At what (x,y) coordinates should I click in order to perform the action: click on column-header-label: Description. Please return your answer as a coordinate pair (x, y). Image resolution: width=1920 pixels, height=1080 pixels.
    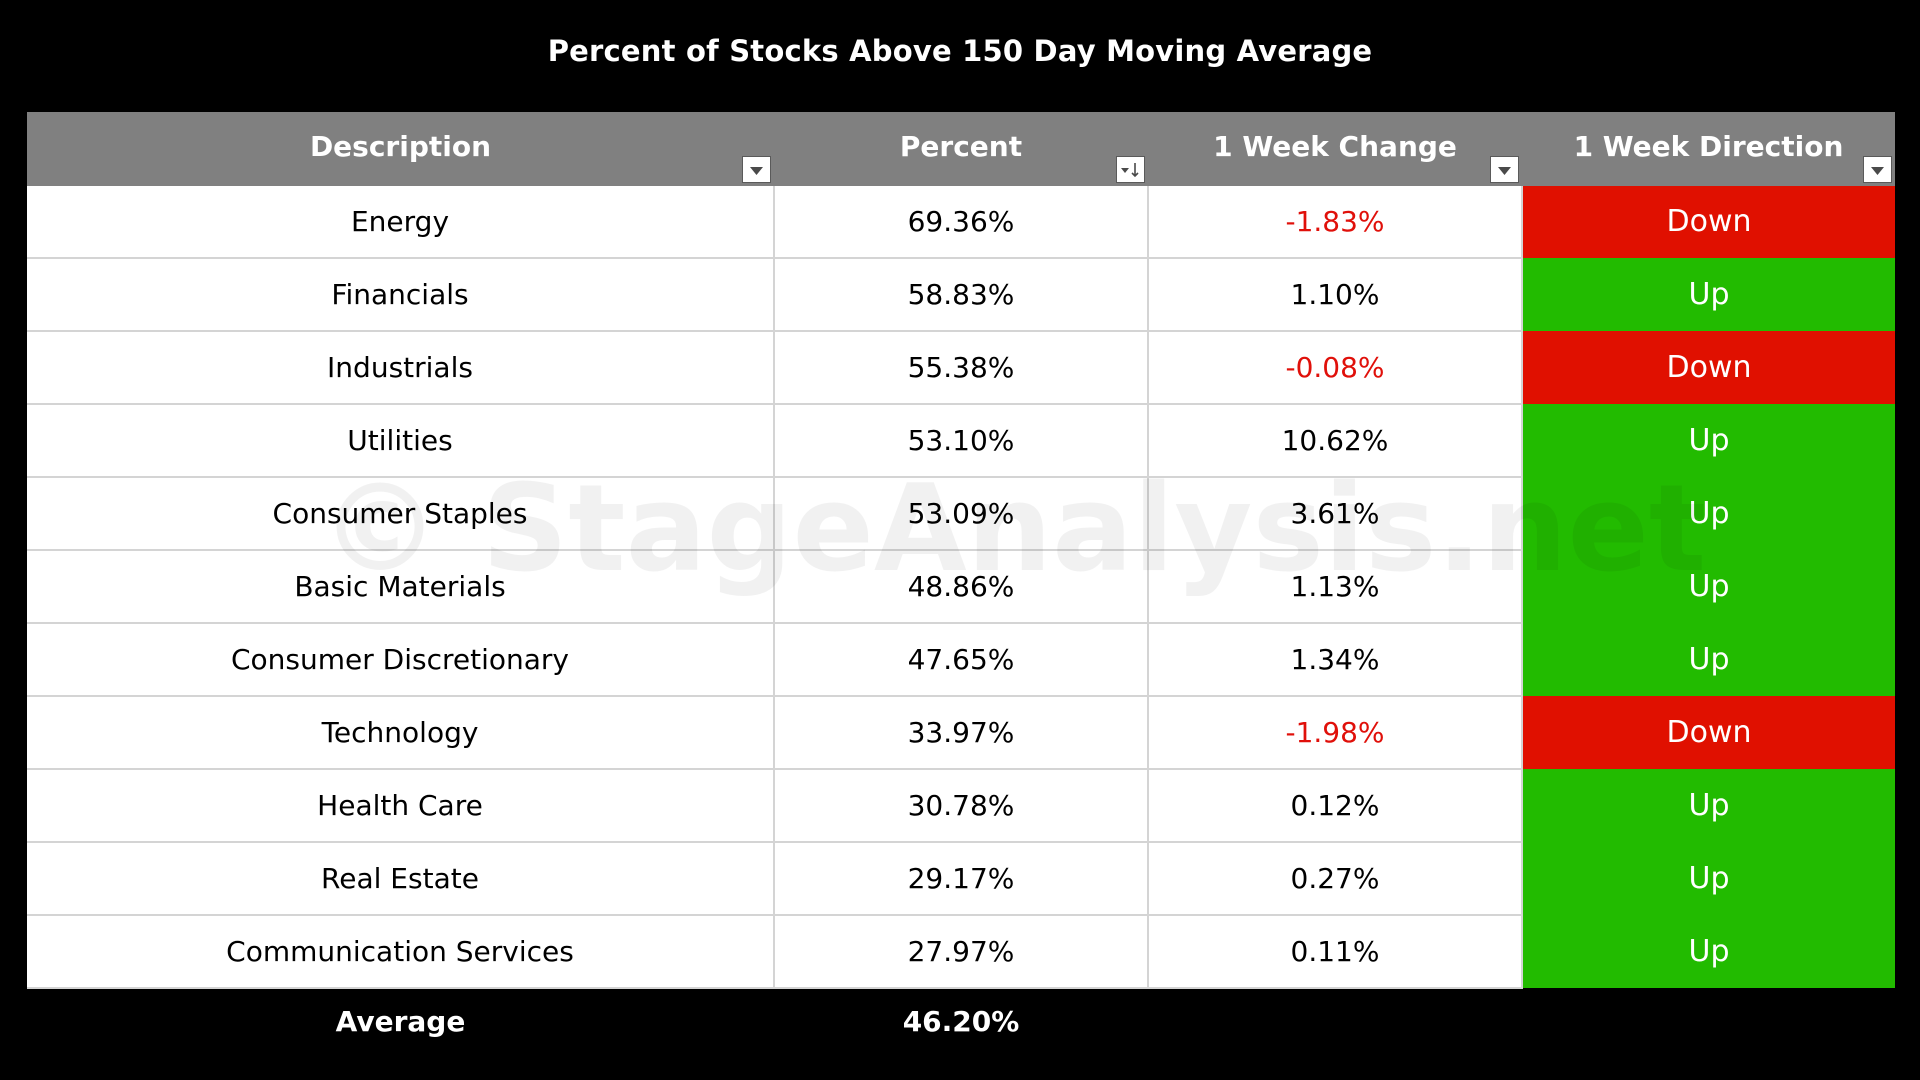
    Looking at the image, I should click on (400, 146).